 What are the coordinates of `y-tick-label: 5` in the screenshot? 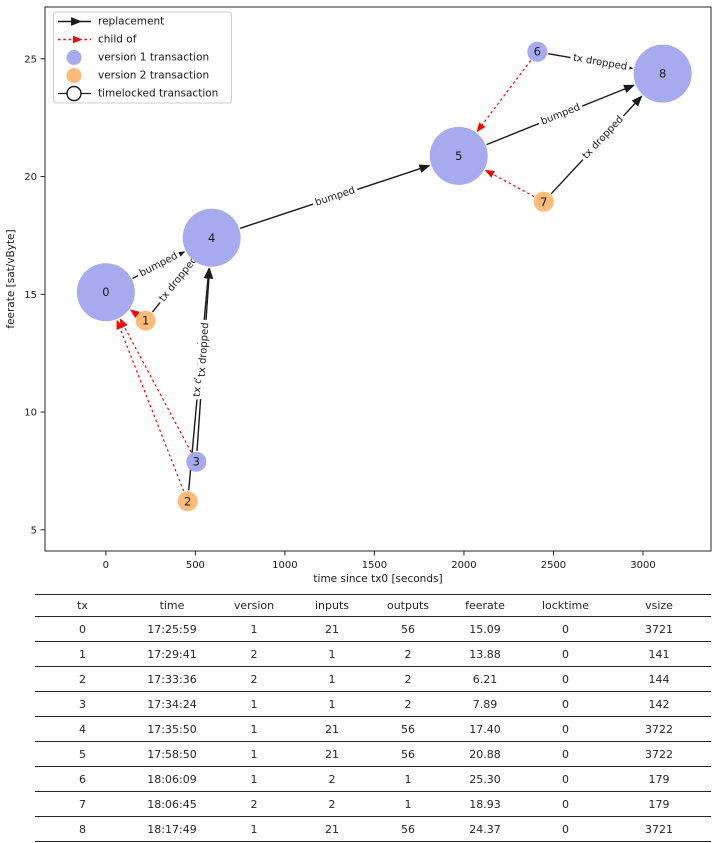 It's located at (34, 530).